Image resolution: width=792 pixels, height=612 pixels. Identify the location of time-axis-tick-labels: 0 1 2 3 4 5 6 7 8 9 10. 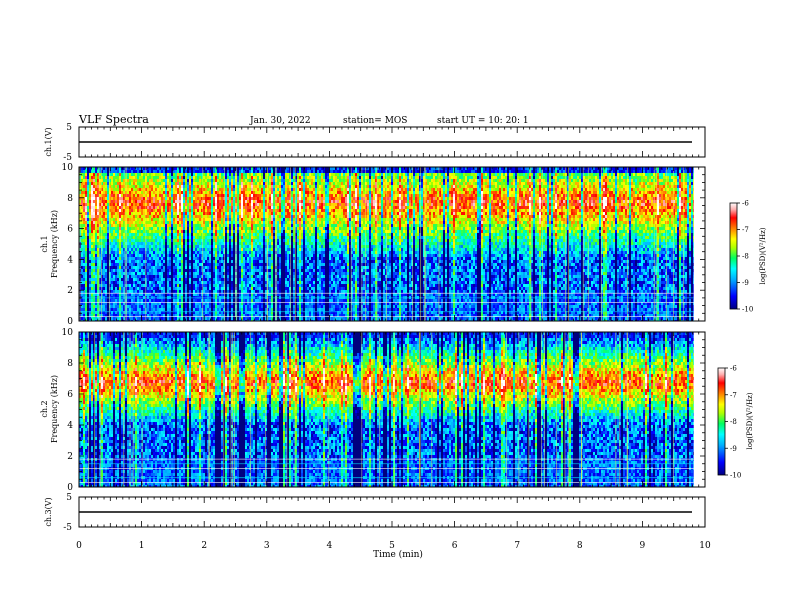
(393, 546).